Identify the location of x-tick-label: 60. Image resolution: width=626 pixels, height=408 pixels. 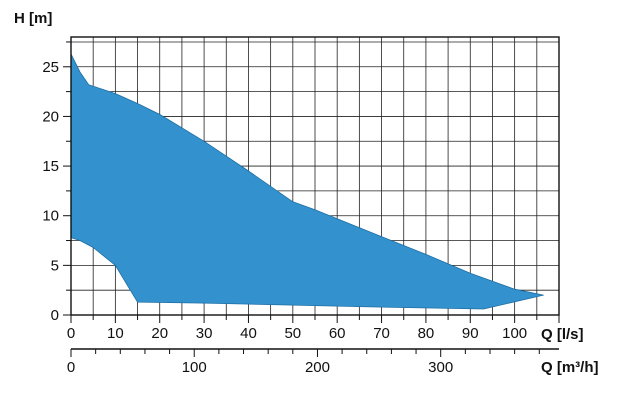
(337, 333).